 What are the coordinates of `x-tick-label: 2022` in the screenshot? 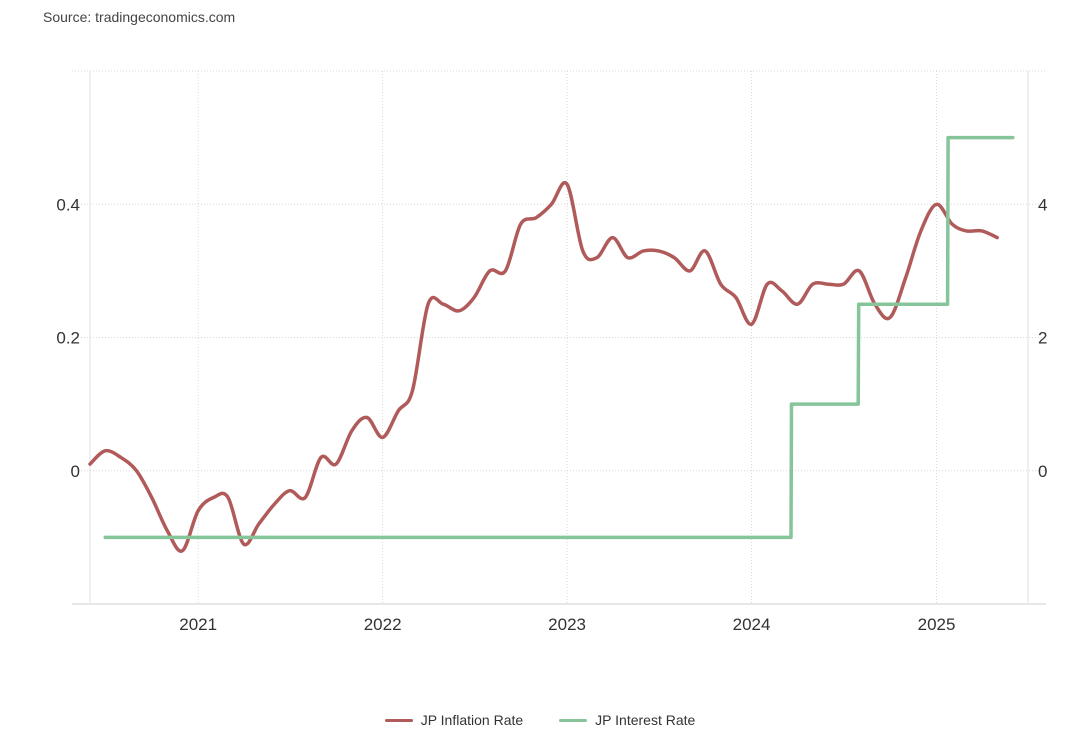 It's located at (383, 624).